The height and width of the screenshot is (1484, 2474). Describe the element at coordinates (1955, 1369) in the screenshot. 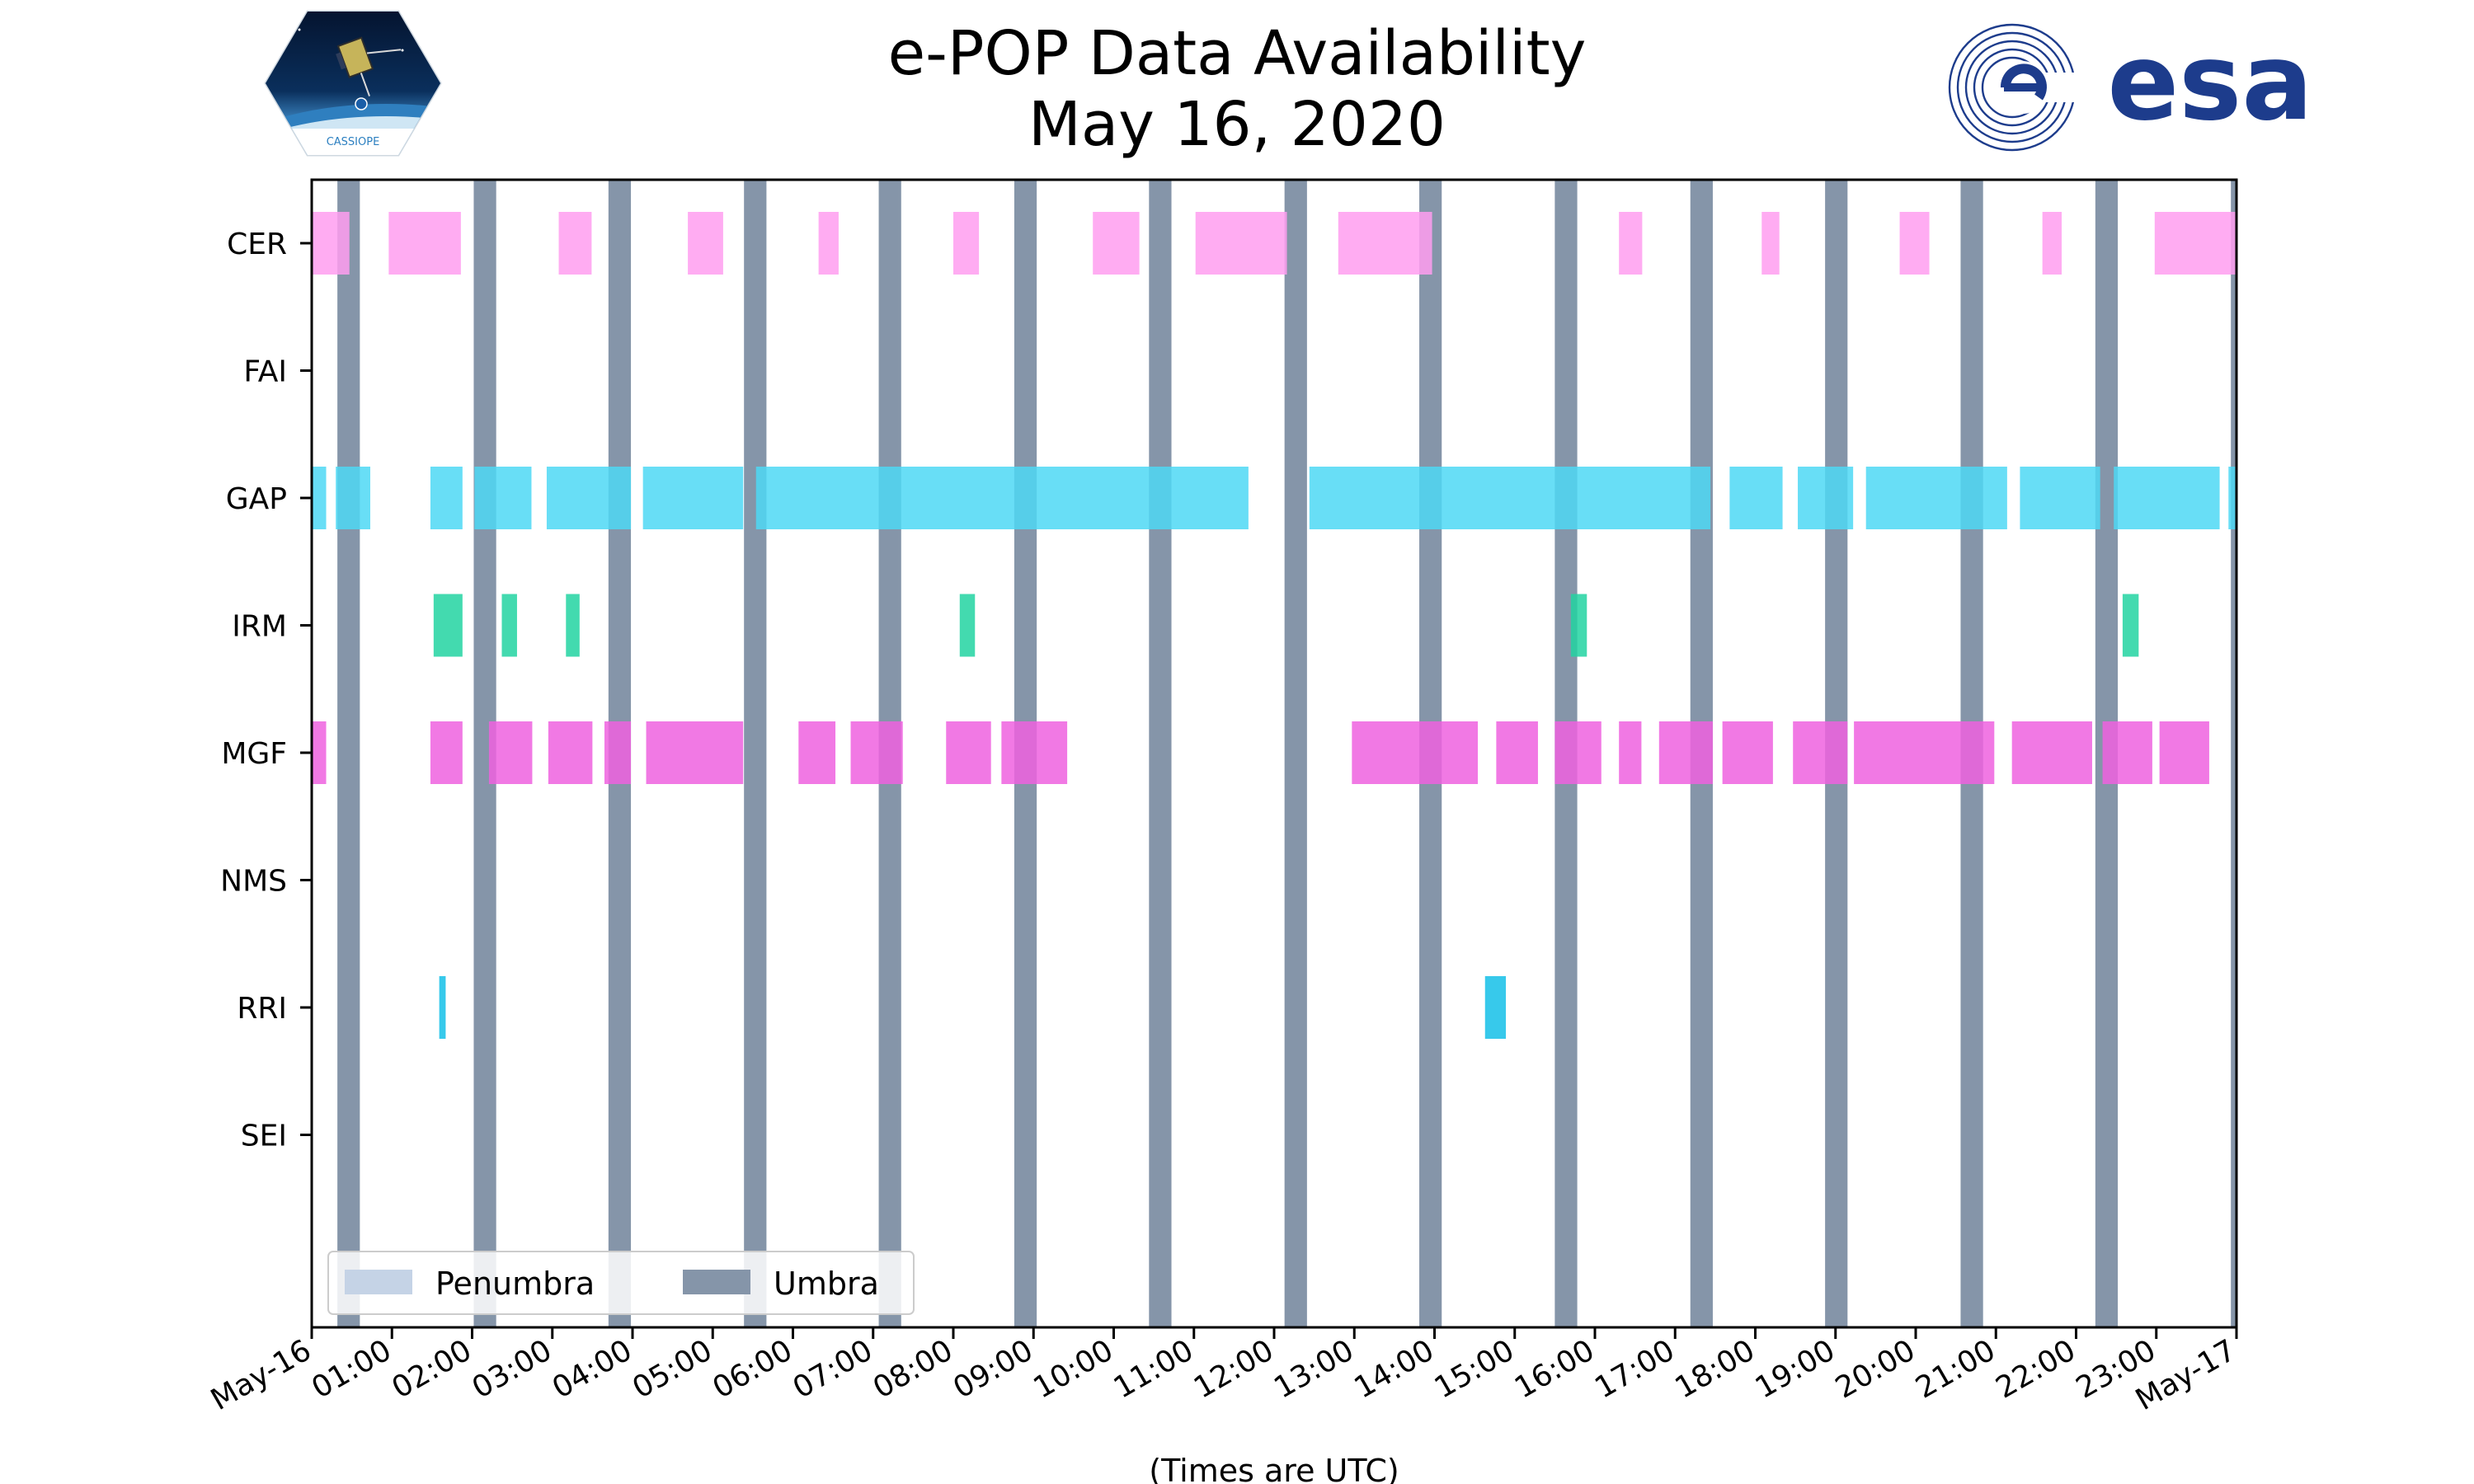

I see `x-tick-label-21: 21:00` at that location.